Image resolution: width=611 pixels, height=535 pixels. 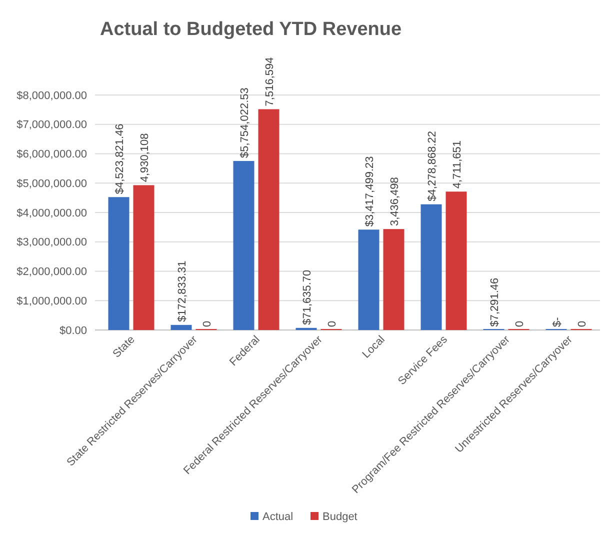 What do you see at coordinates (51, 213) in the screenshot?
I see `y-tick-label: $4,000,000.00` at bounding box center [51, 213].